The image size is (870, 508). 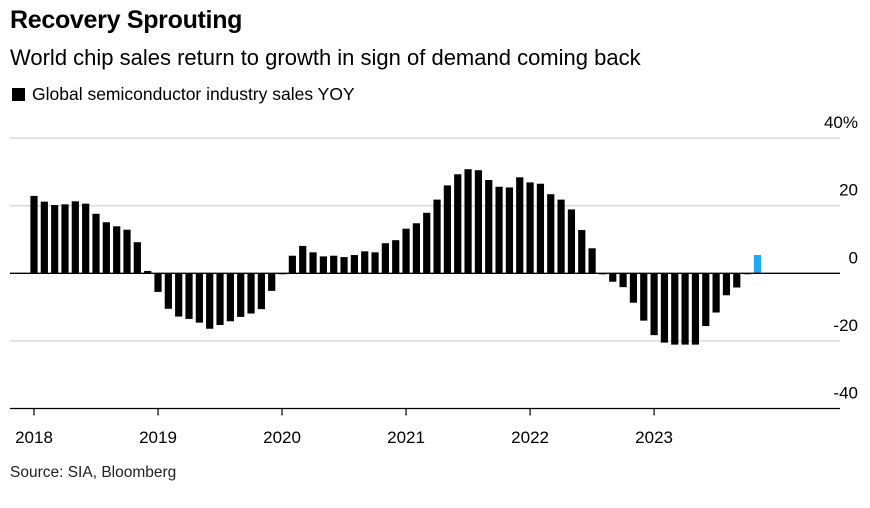 I want to click on y-tick-label: -20, so click(x=845, y=325).